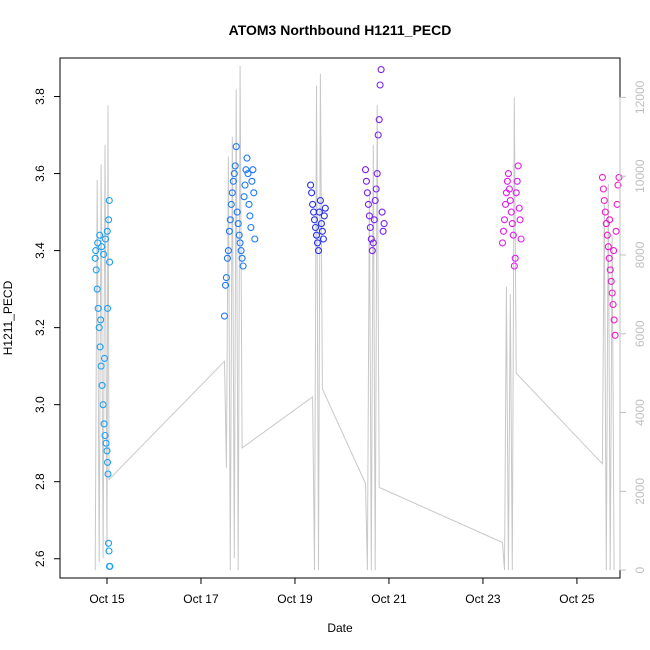  What do you see at coordinates (483, 599) in the screenshot?
I see `x-tick-label: Oct 23` at bounding box center [483, 599].